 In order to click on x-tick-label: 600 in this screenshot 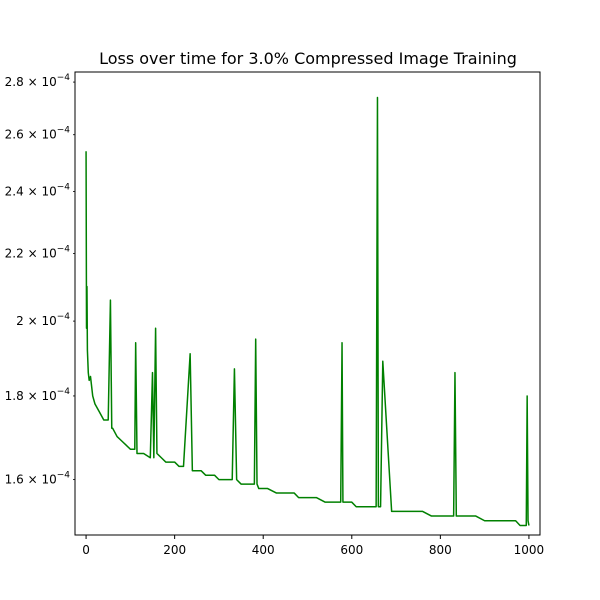, I will do `click(351, 550)`.